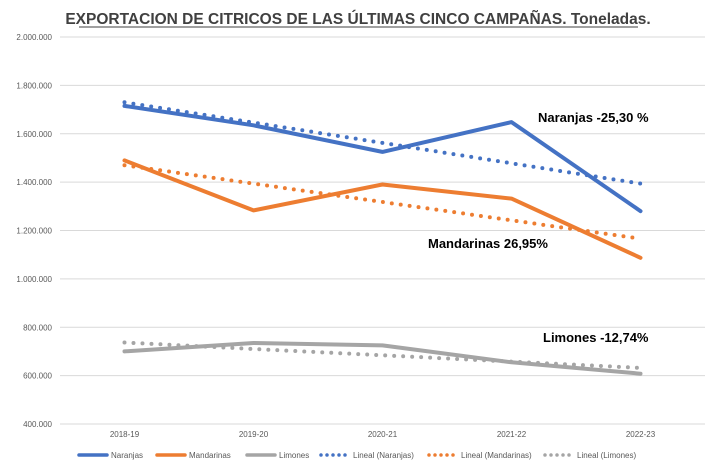 The width and height of the screenshot is (715, 467). I want to click on series-line-lineal-limones, so click(382, 355).